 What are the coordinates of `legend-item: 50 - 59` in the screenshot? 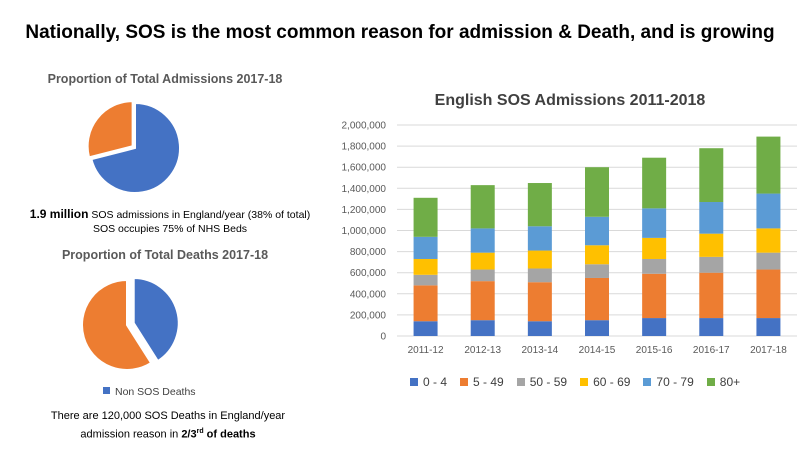 It's located at (542, 382).